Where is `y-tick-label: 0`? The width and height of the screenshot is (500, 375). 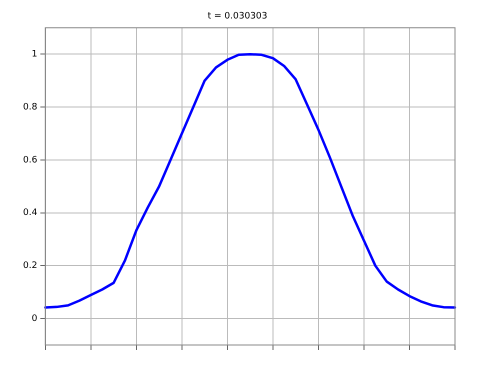
y-tick-label: 0 is located at coordinates (35, 319).